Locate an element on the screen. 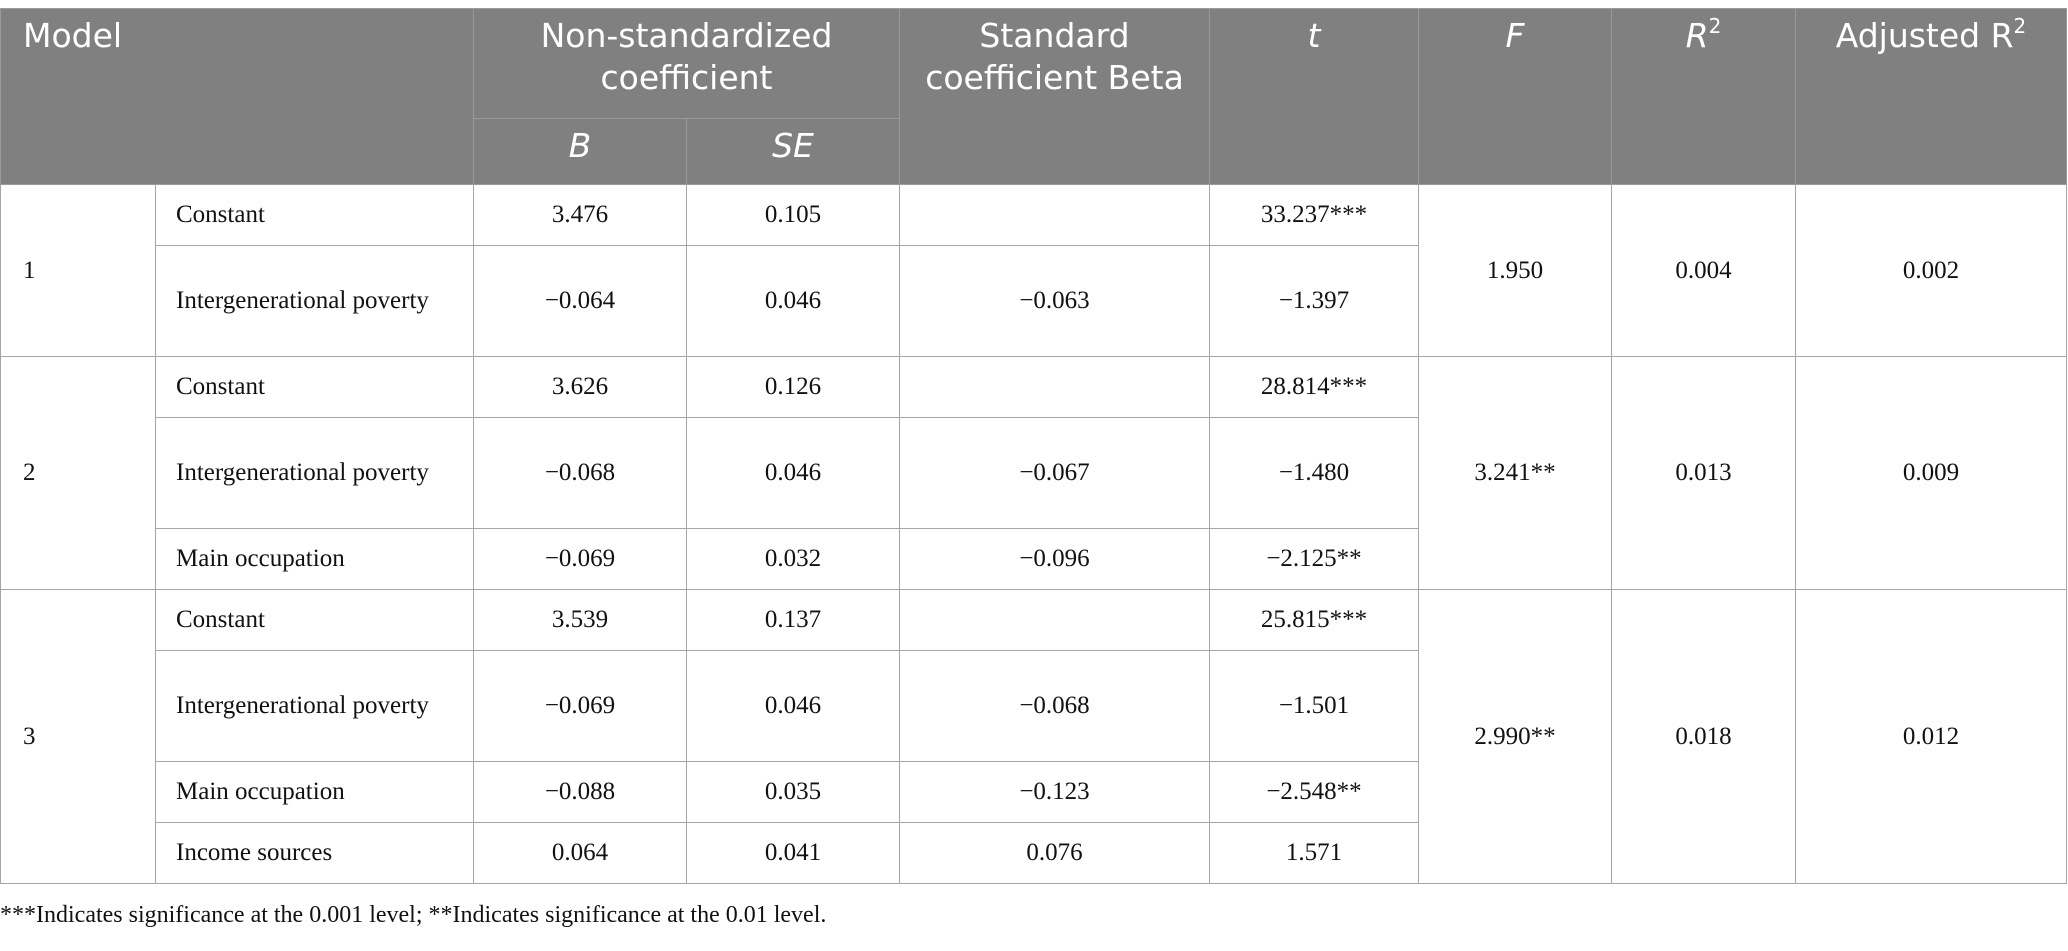 Image resolution: width=2068 pixels, height=951 pixels. model-number: 1 is located at coordinates (78, 270).